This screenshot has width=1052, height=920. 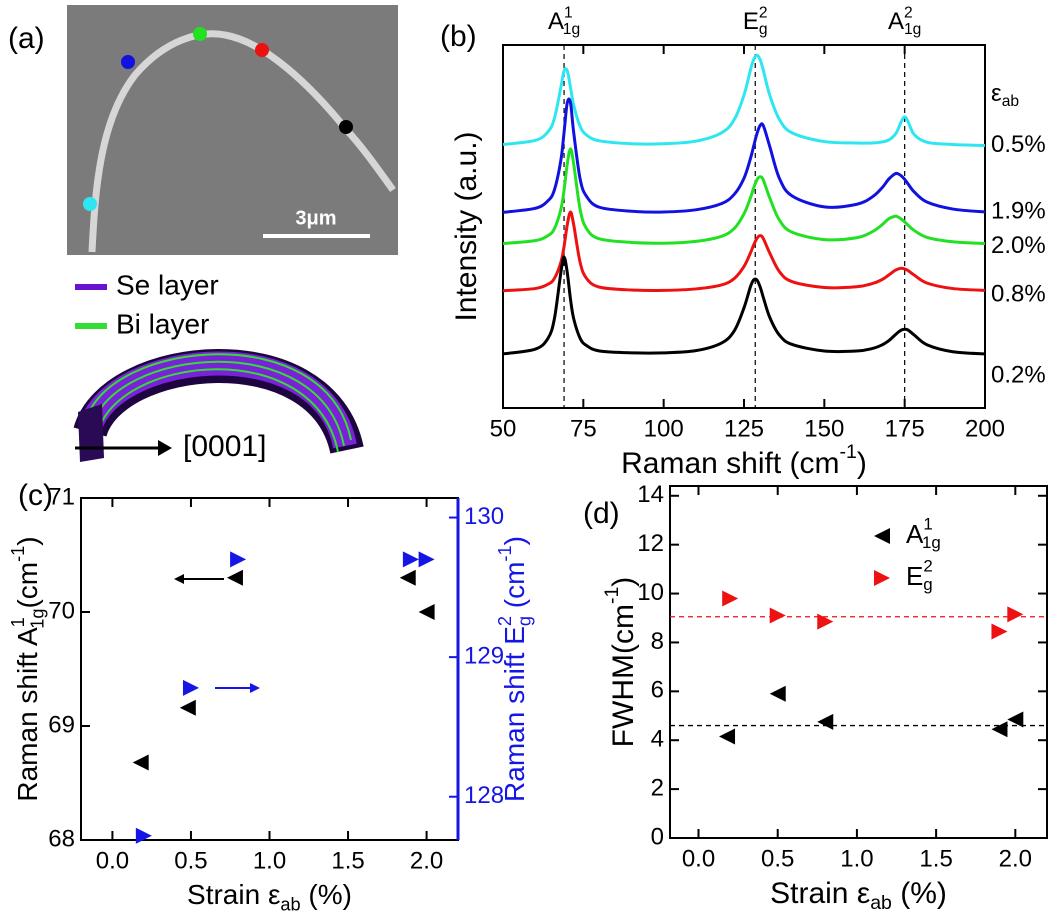 What do you see at coordinates (61, 724) in the screenshot?
I see `y-tick-label: 69` at bounding box center [61, 724].